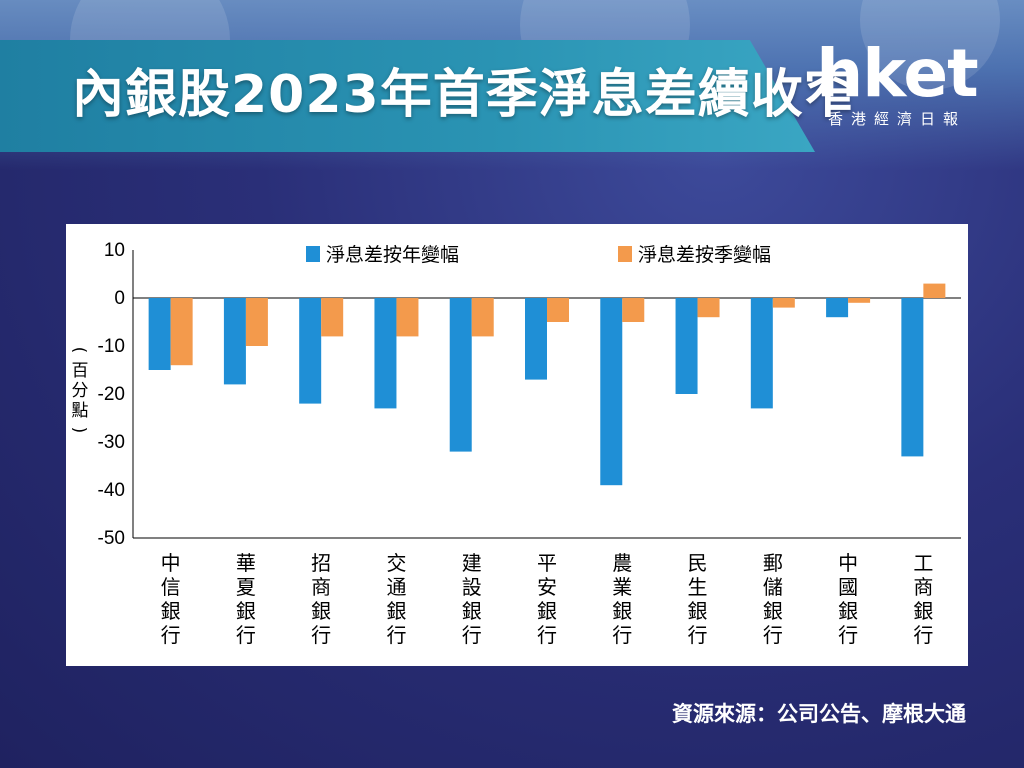  Describe the element at coordinates (392, 255) in the screenshot. I see `legend-label: 淨息差按年變幅` at that location.